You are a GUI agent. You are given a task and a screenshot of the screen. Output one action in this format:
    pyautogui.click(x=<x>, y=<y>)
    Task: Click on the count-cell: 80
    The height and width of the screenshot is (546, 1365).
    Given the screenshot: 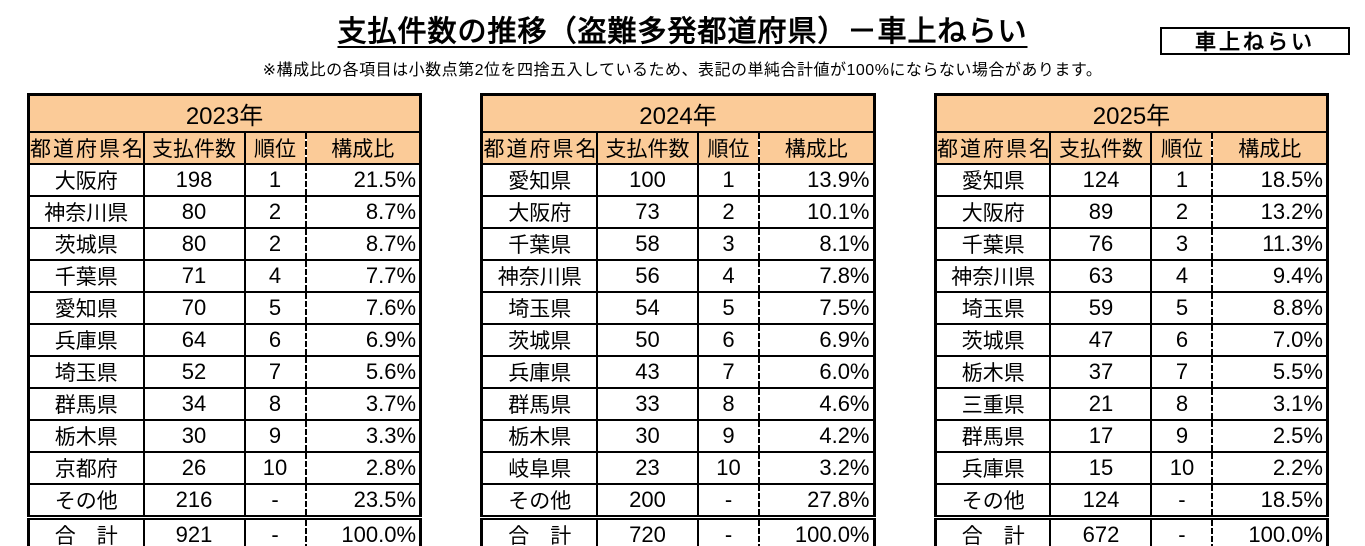 What is the action you would take?
    pyautogui.click(x=194, y=244)
    